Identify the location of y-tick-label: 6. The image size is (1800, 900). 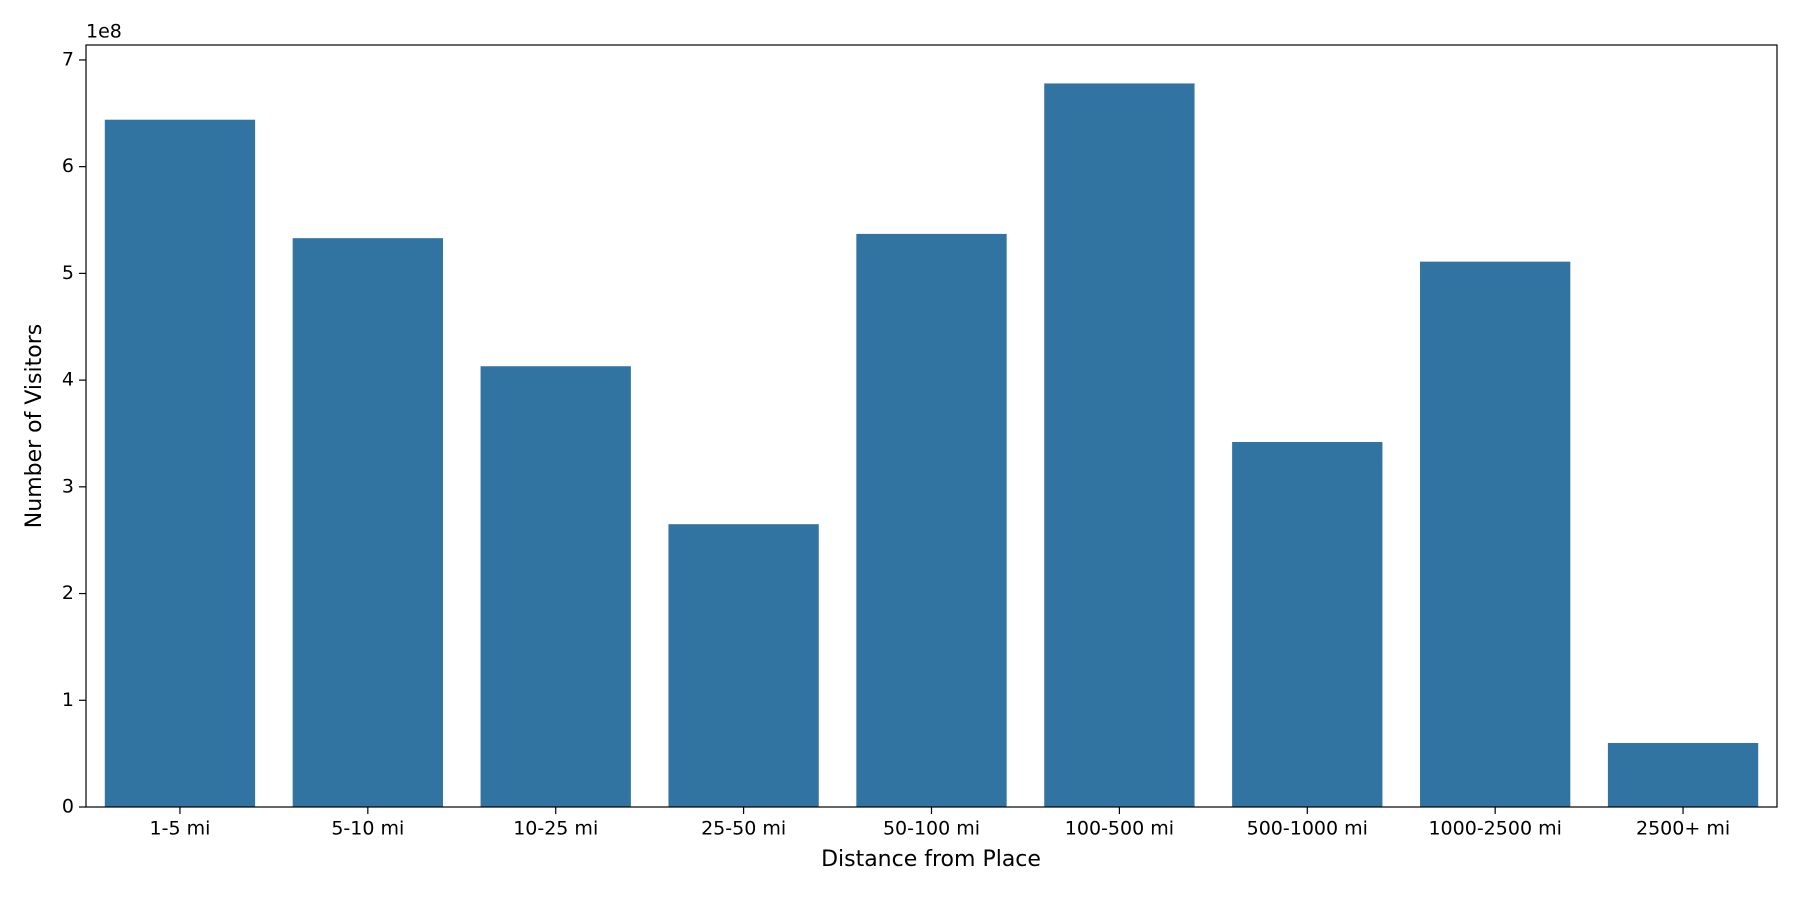
(68, 166).